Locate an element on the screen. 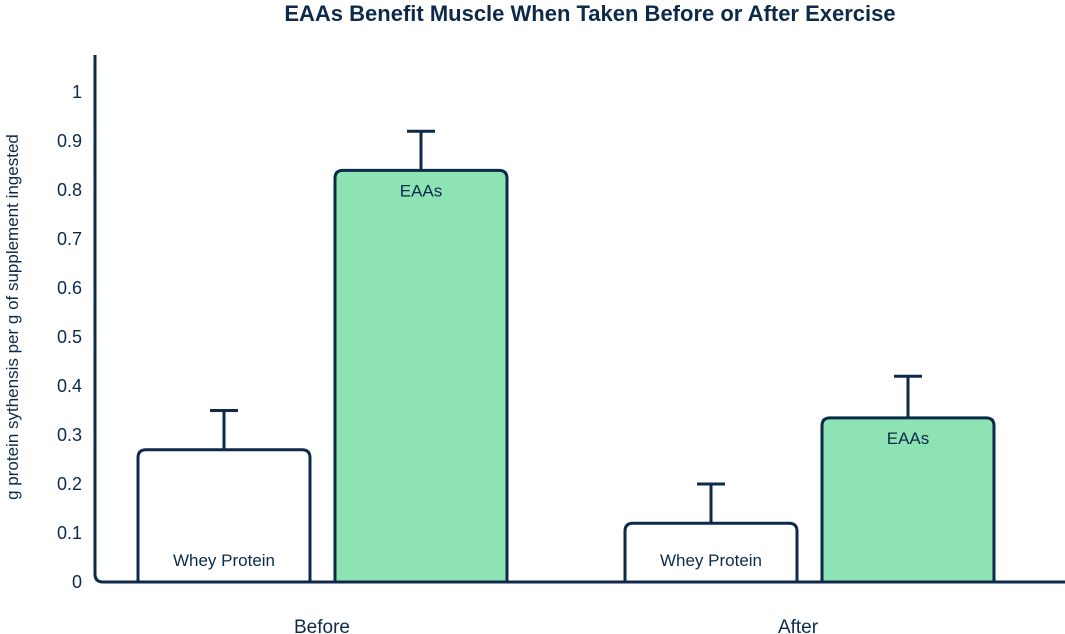  y-tick-label: 0.6 is located at coordinates (69, 288).